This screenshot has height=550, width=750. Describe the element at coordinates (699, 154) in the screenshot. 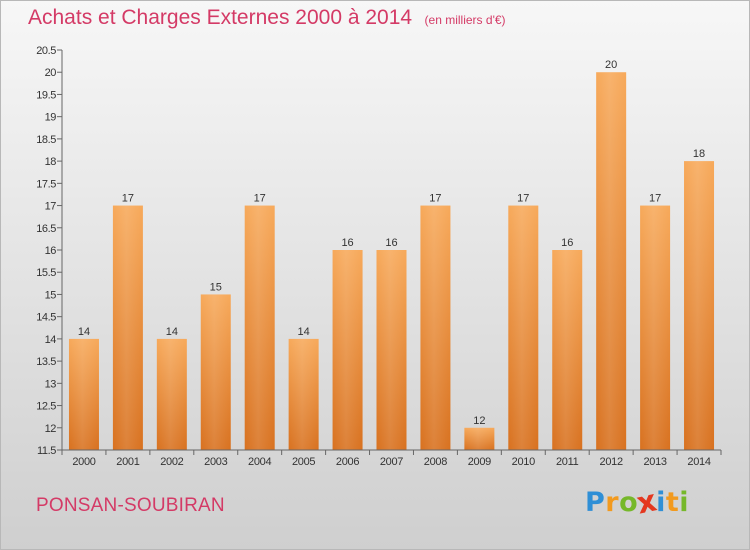

I see `value-label: 18` at that location.